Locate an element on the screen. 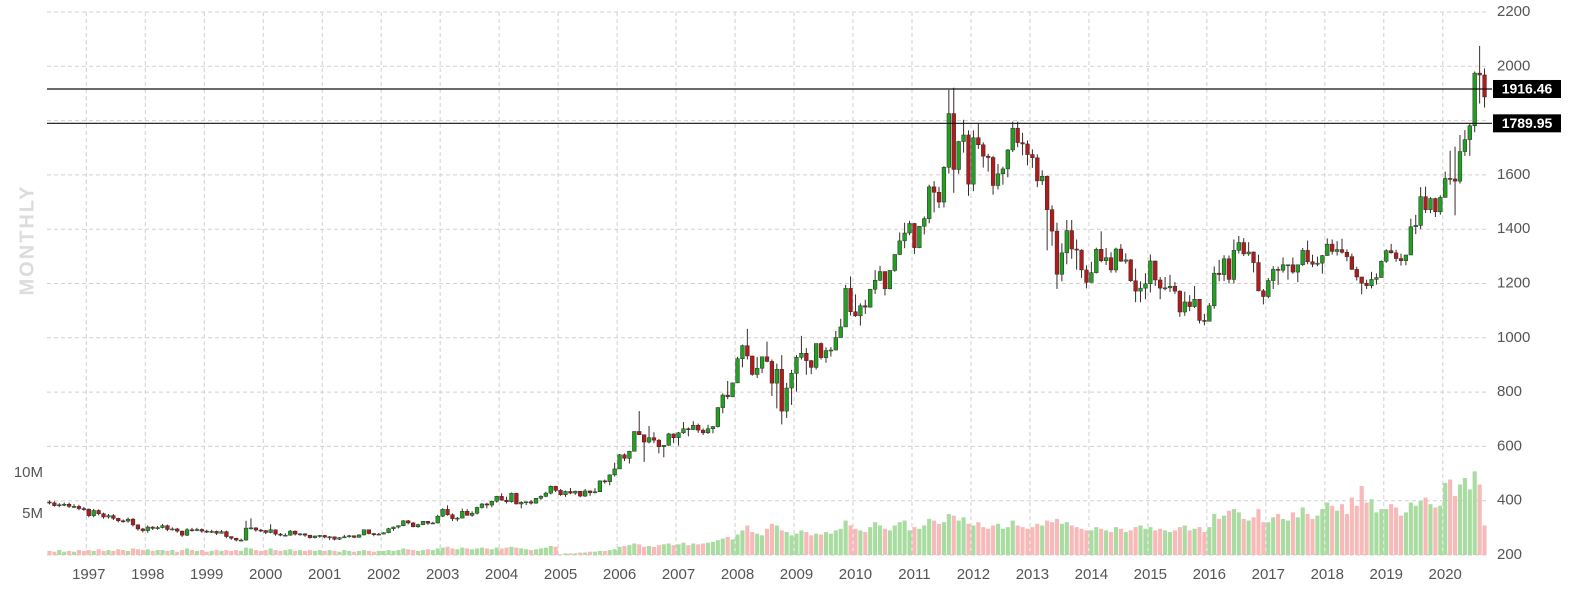  x-tick-label: 2015 is located at coordinates (1150, 574).